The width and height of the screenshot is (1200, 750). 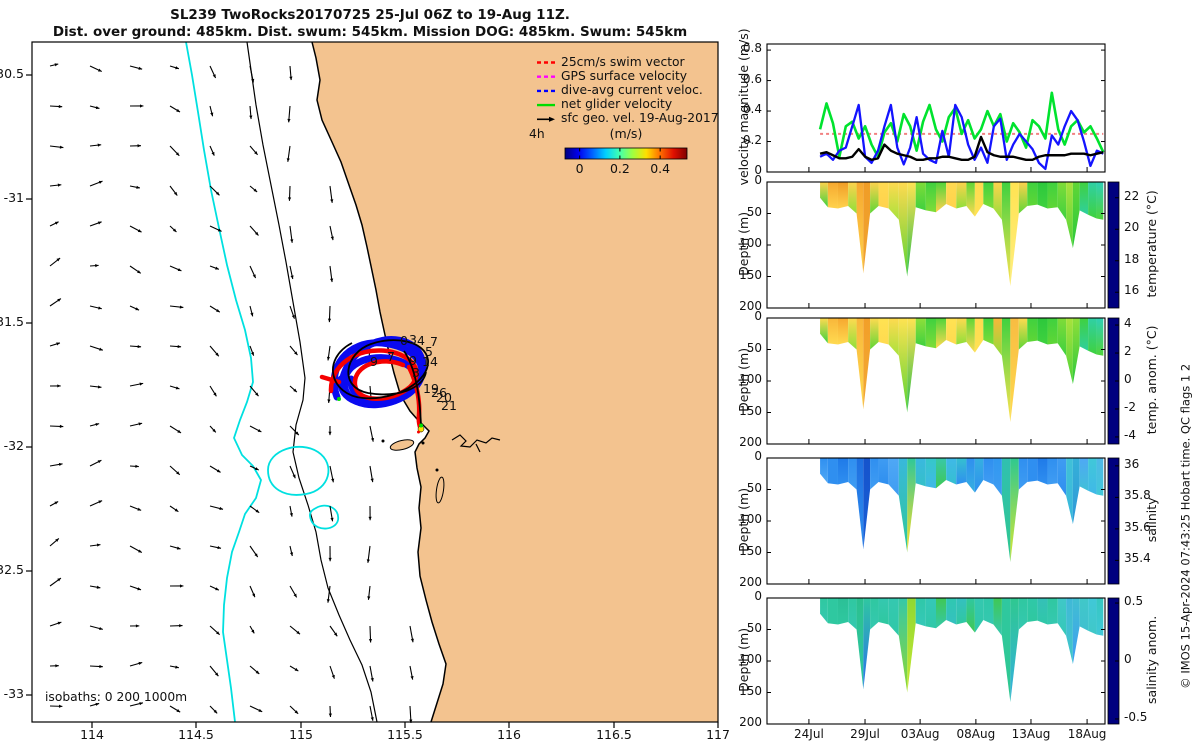 What do you see at coordinates (1130, 406) in the screenshot?
I see `colorbar-tick: -2` at bounding box center [1130, 406].